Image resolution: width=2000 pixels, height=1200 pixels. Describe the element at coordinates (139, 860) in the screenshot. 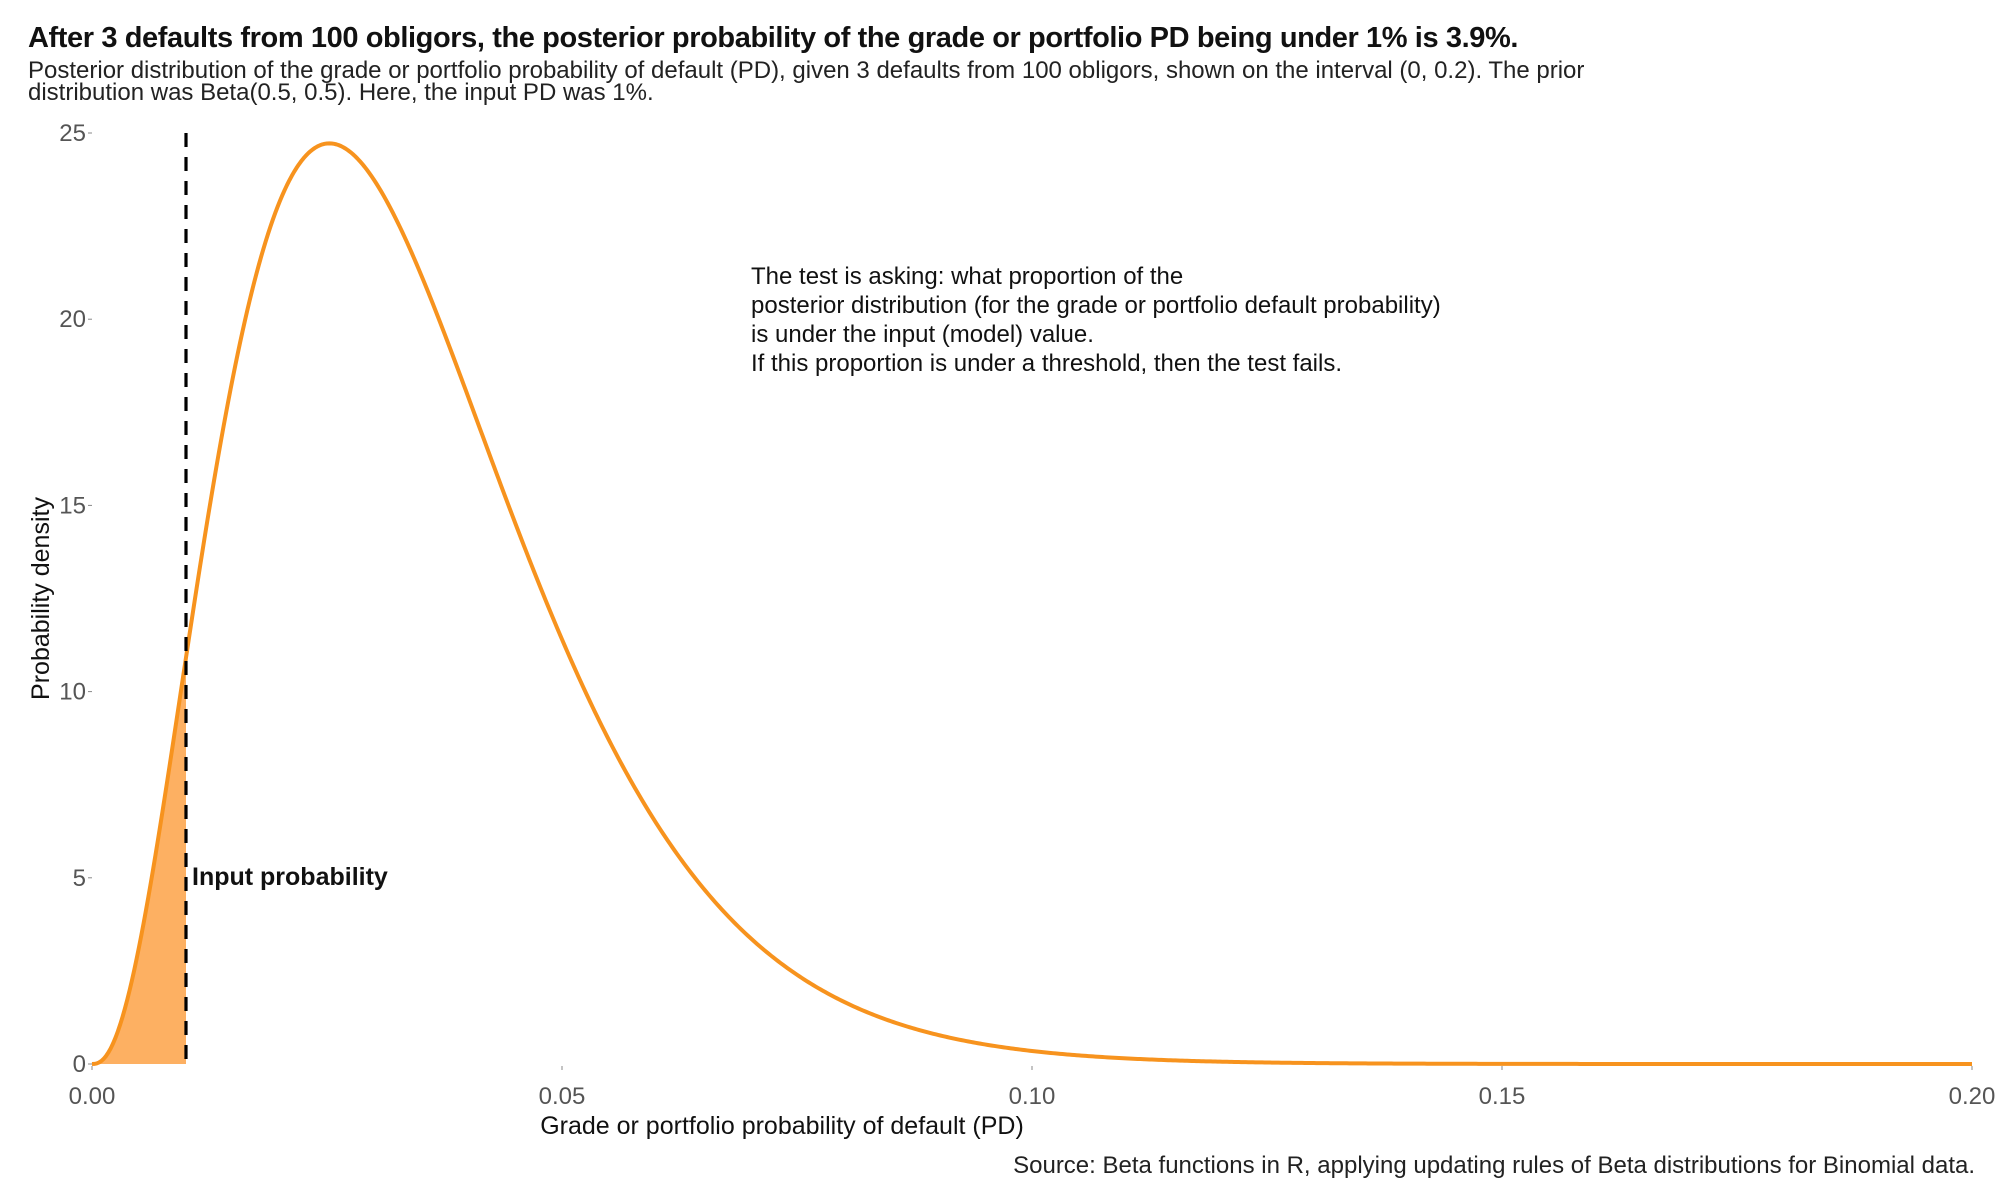

I see `shaded-area-under-input` at that location.